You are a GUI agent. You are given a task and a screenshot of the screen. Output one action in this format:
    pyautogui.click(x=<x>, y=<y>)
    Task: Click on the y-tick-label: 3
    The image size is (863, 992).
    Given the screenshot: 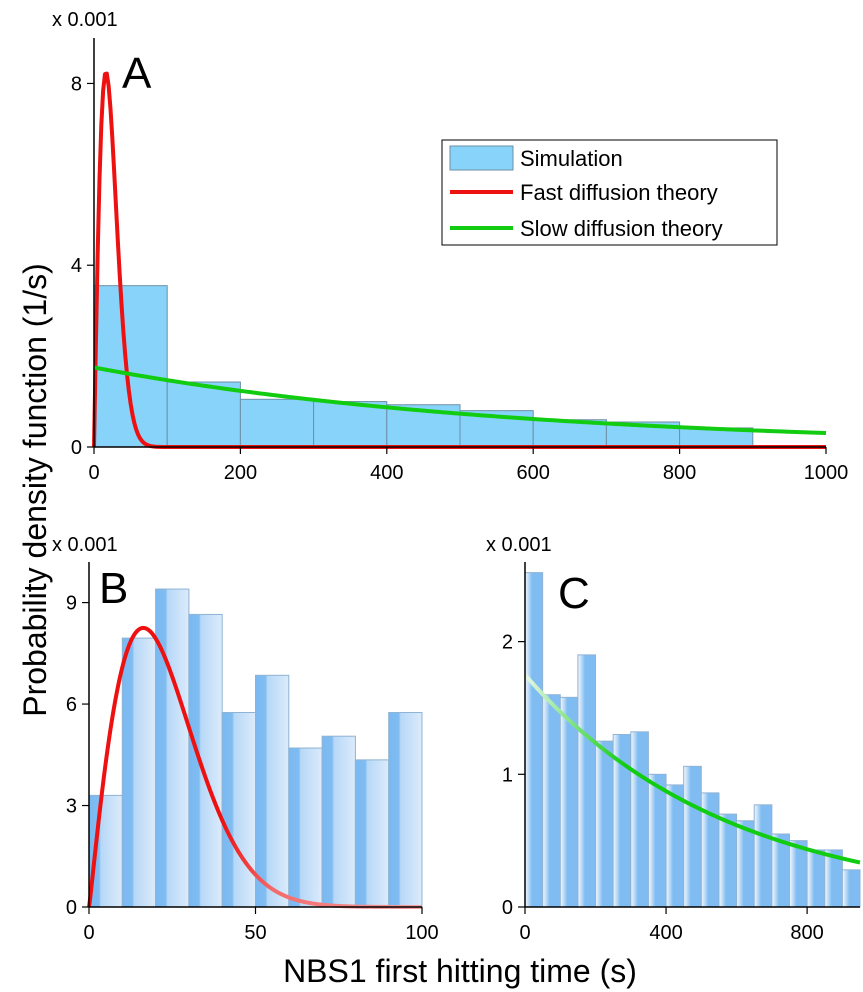 What is the action you would take?
    pyautogui.click(x=71, y=807)
    